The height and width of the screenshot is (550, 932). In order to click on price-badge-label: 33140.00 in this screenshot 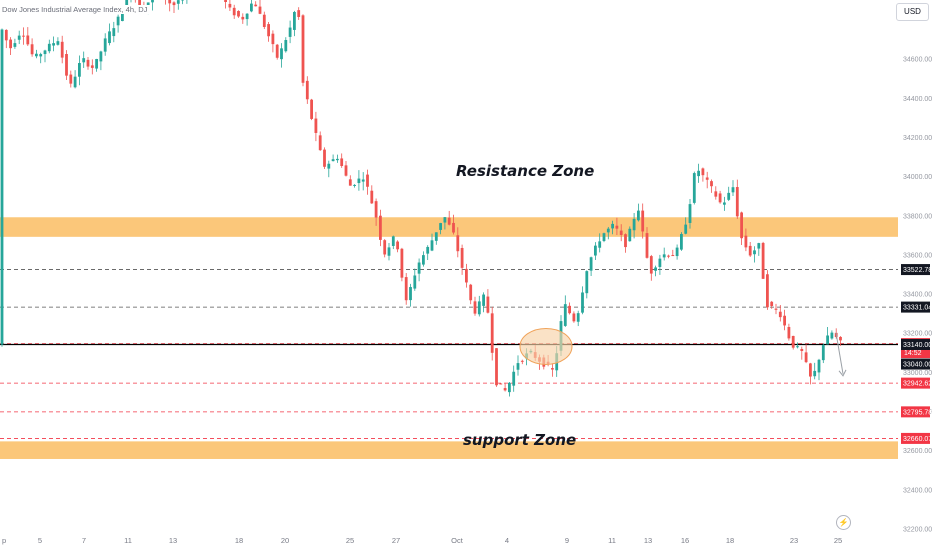, I will do `click(917, 345)`.